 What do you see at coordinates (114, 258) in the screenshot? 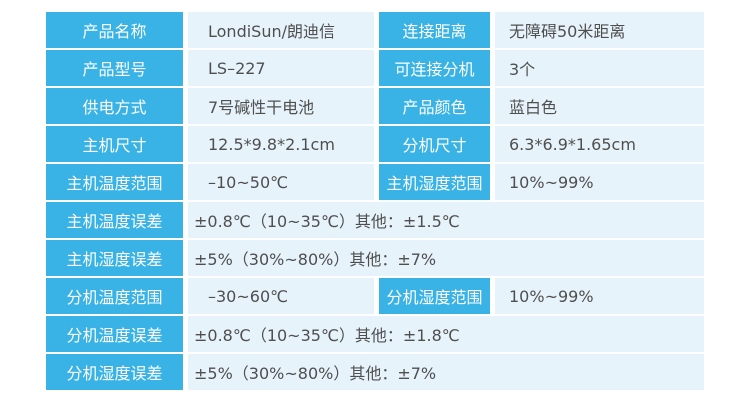
I see `spec-label: 主机湿度误差` at bounding box center [114, 258].